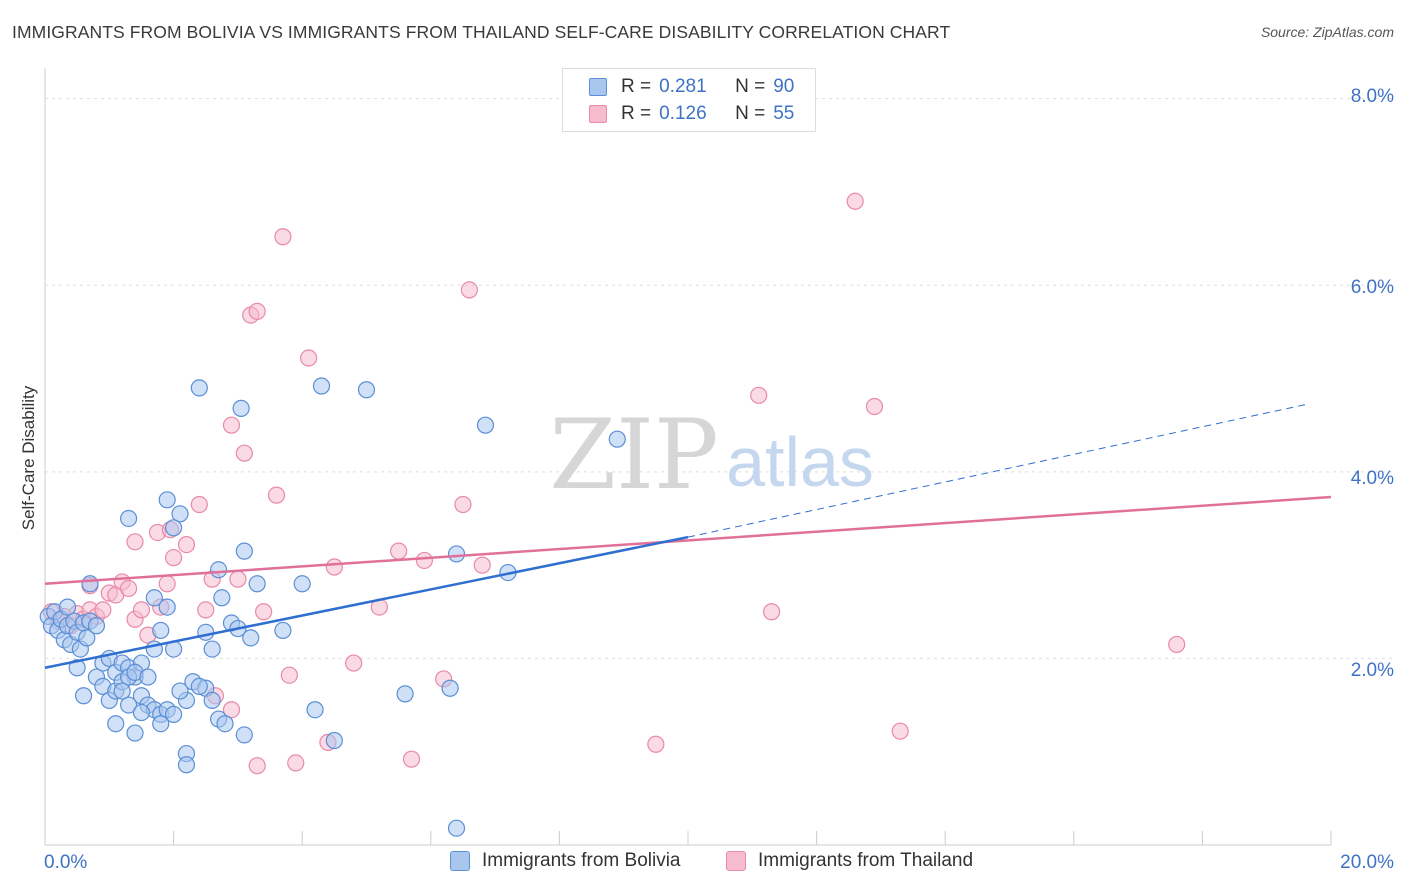 The image size is (1406, 892). Describe the element at coordinates (784, 86) in the screenshot. I see `n-value-bolivia: 90` at that location.